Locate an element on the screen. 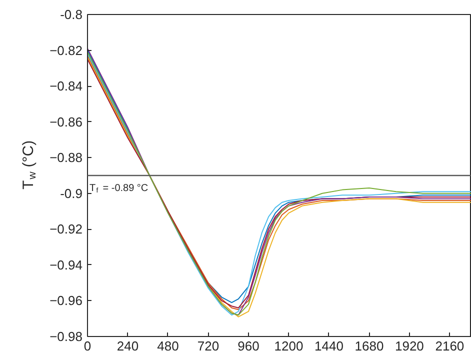 The height and width of the screenshot is (362, 471). x-tick-label: 960 is located at coordinates (249, 346).